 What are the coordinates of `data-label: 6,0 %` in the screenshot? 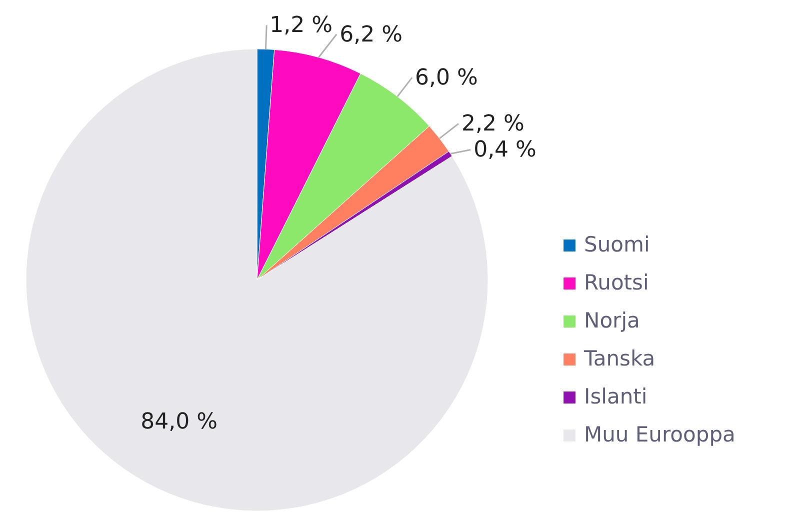 It's located at (446, 78).